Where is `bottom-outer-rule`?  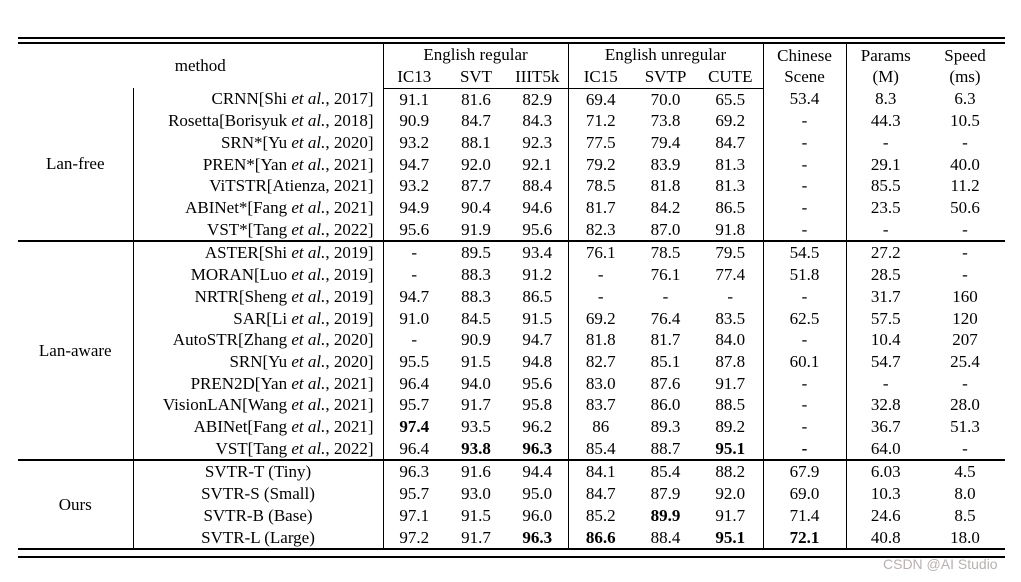 bottom-outer-rule is located at coordinates (511, 557).